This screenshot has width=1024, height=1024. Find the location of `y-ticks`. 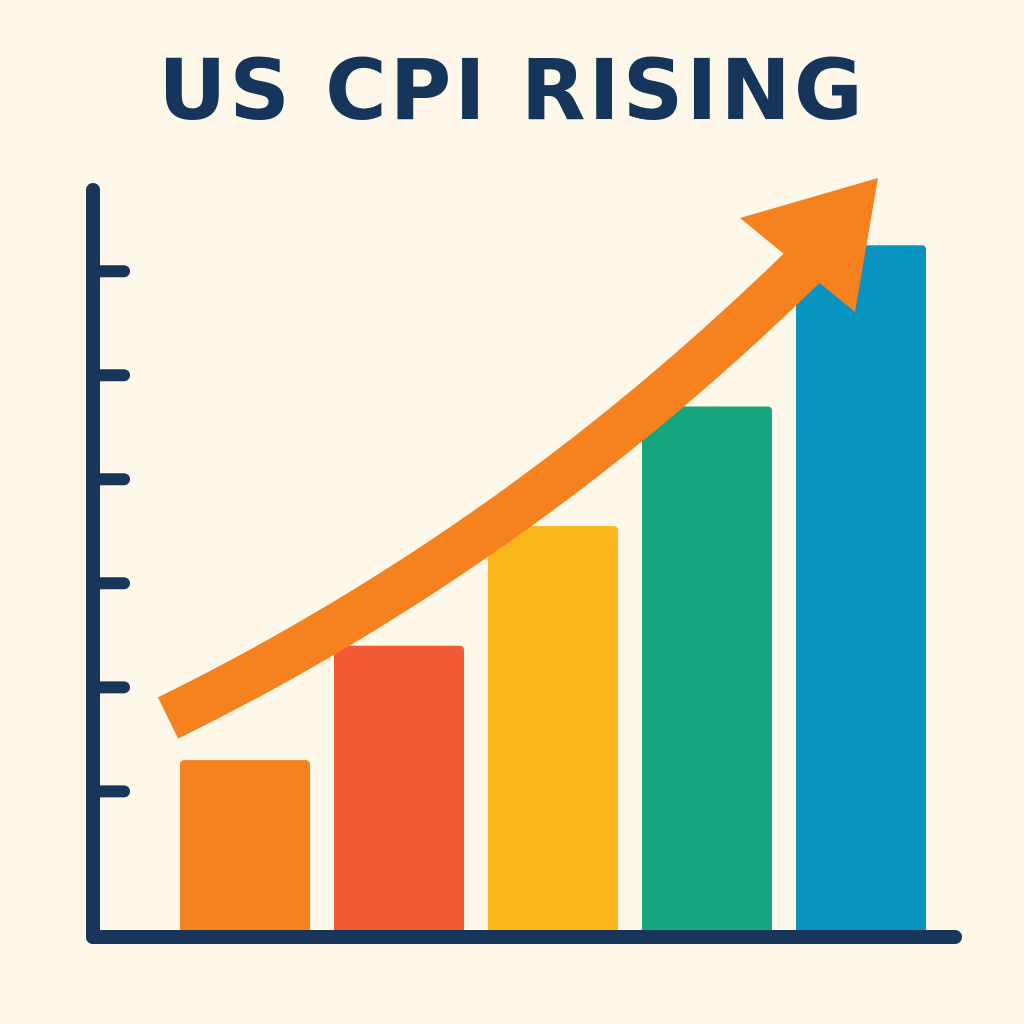

y-ticks is located at coordinates (108, 531).